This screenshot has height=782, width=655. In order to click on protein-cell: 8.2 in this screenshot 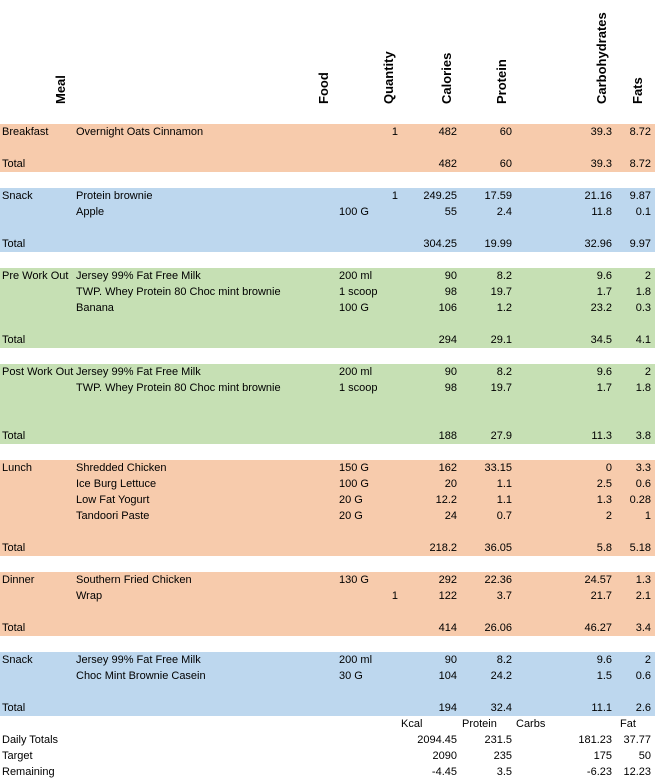, I will do `click(504, 276)`.